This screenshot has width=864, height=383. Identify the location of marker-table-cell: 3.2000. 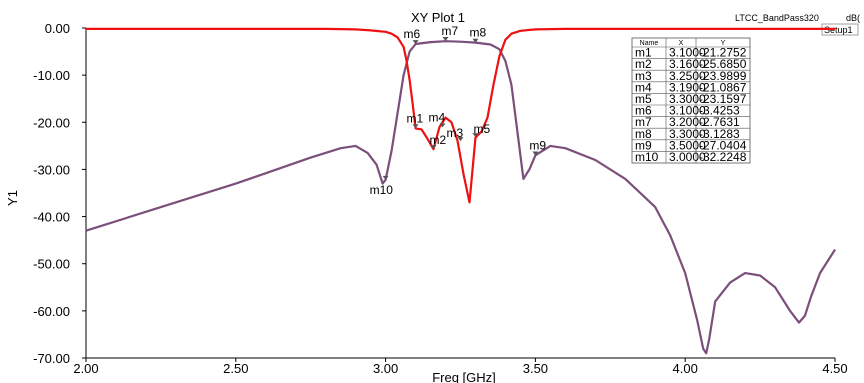
(687, 122).